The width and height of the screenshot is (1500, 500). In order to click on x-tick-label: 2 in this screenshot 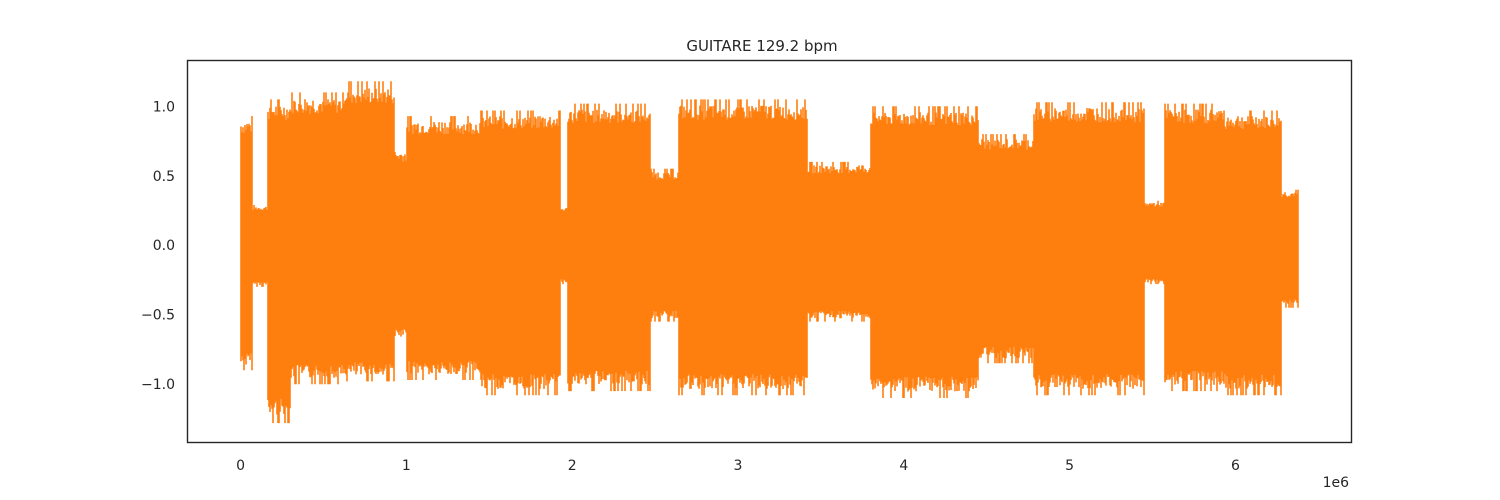, I will do `click(572, 466)`.